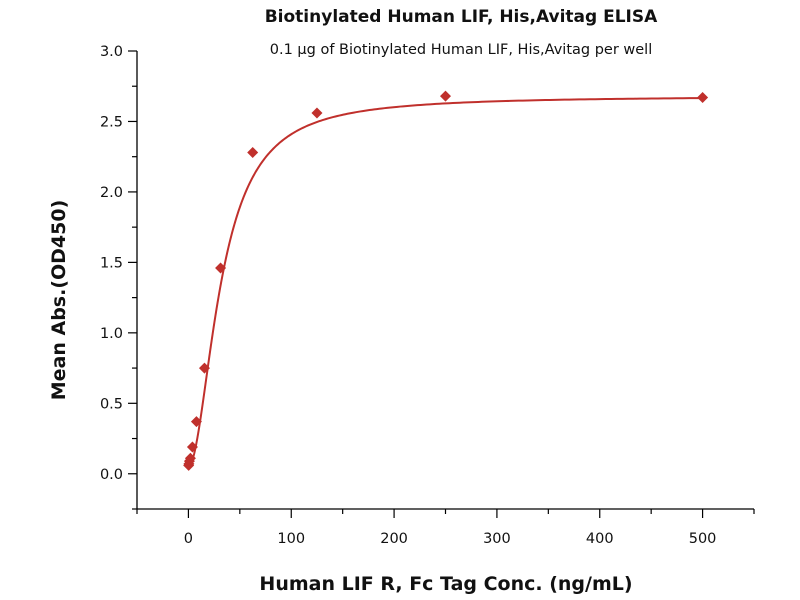  I want to click on y-tick-label: 2.5, so click(111, 122).